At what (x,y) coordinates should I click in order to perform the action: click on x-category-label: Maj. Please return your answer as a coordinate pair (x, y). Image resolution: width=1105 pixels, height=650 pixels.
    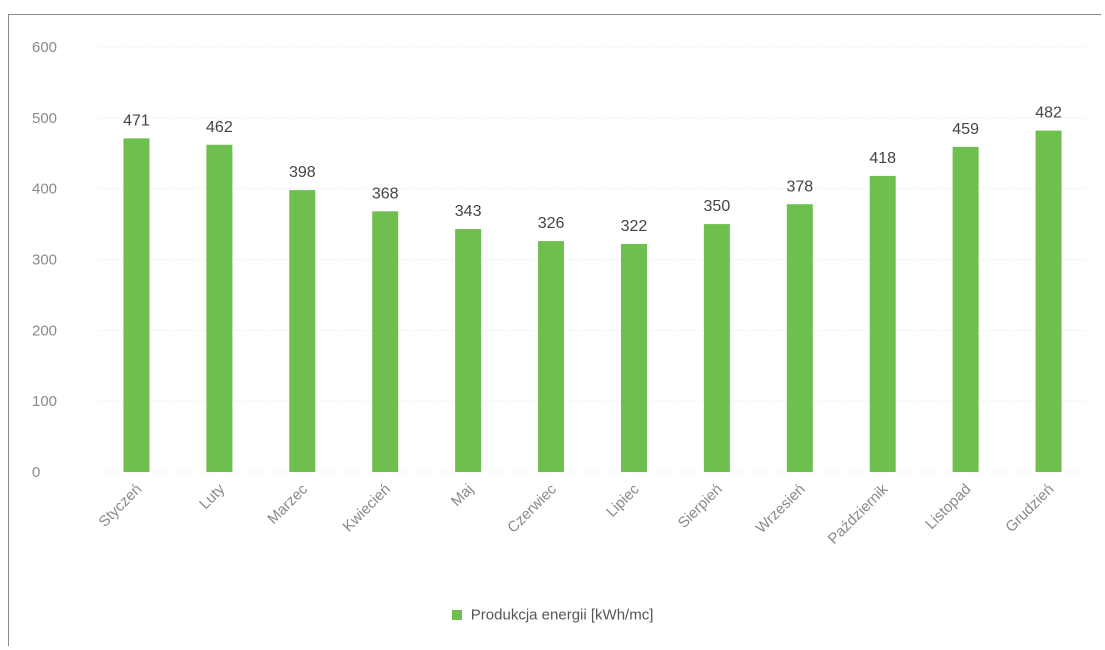
    Looking at the image, I should click on (462, 495).